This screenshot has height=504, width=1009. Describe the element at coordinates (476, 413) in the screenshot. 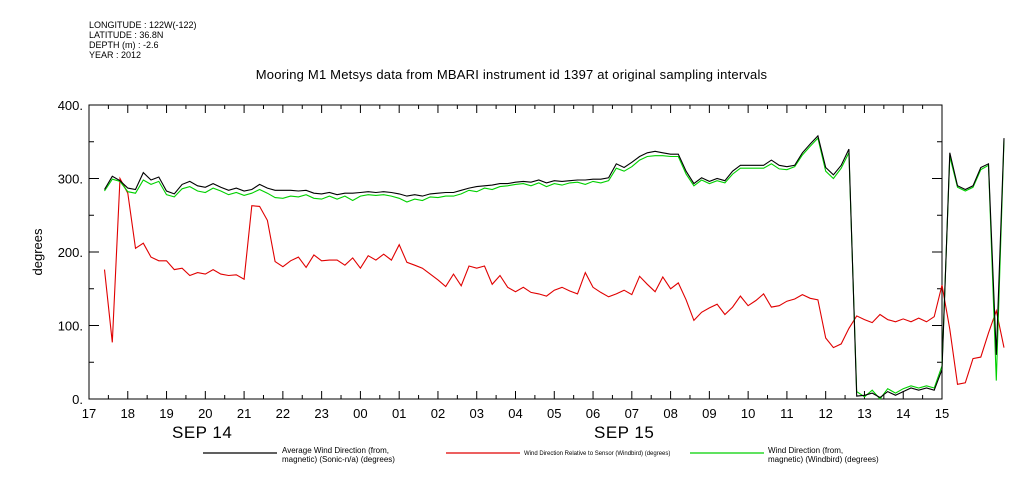

I see `x-tick-label: 03` at that location.